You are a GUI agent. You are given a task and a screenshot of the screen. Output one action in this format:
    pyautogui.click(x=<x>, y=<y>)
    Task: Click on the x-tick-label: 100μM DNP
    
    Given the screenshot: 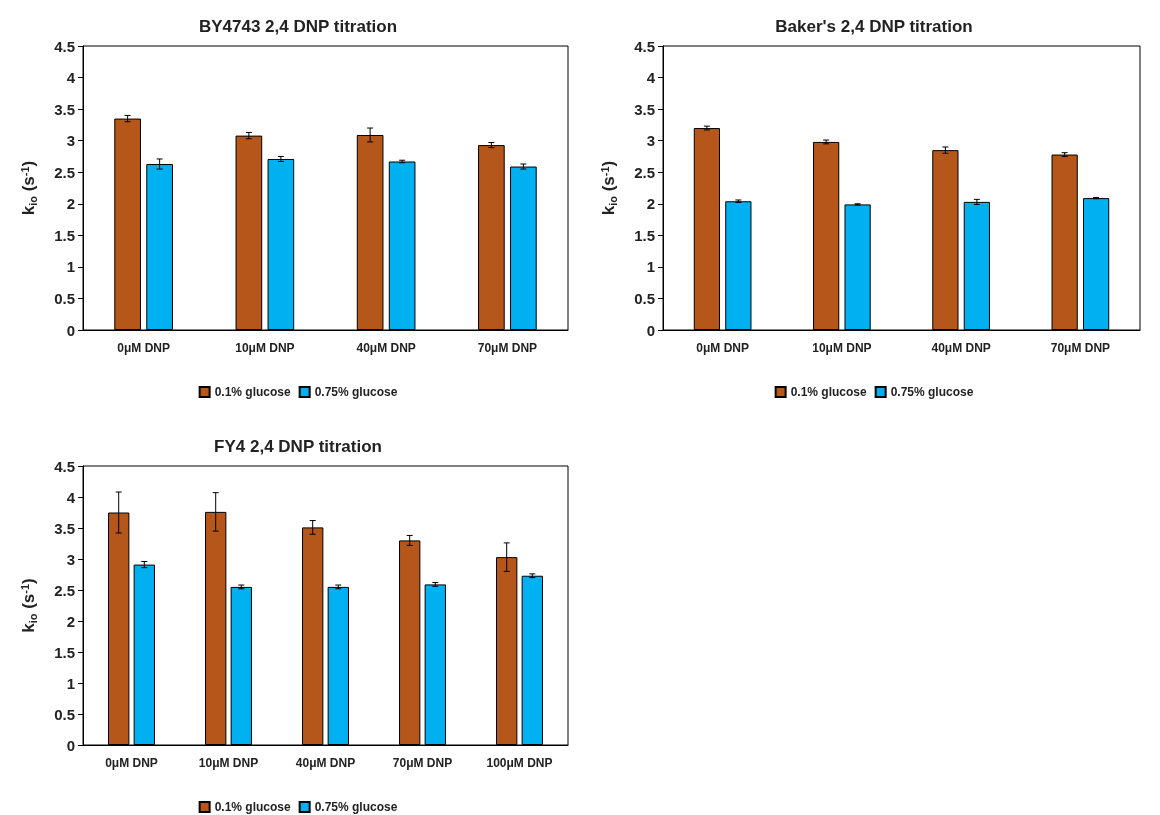 What is the action you would take?
    pyautogui.click(x=519, y=763)
    